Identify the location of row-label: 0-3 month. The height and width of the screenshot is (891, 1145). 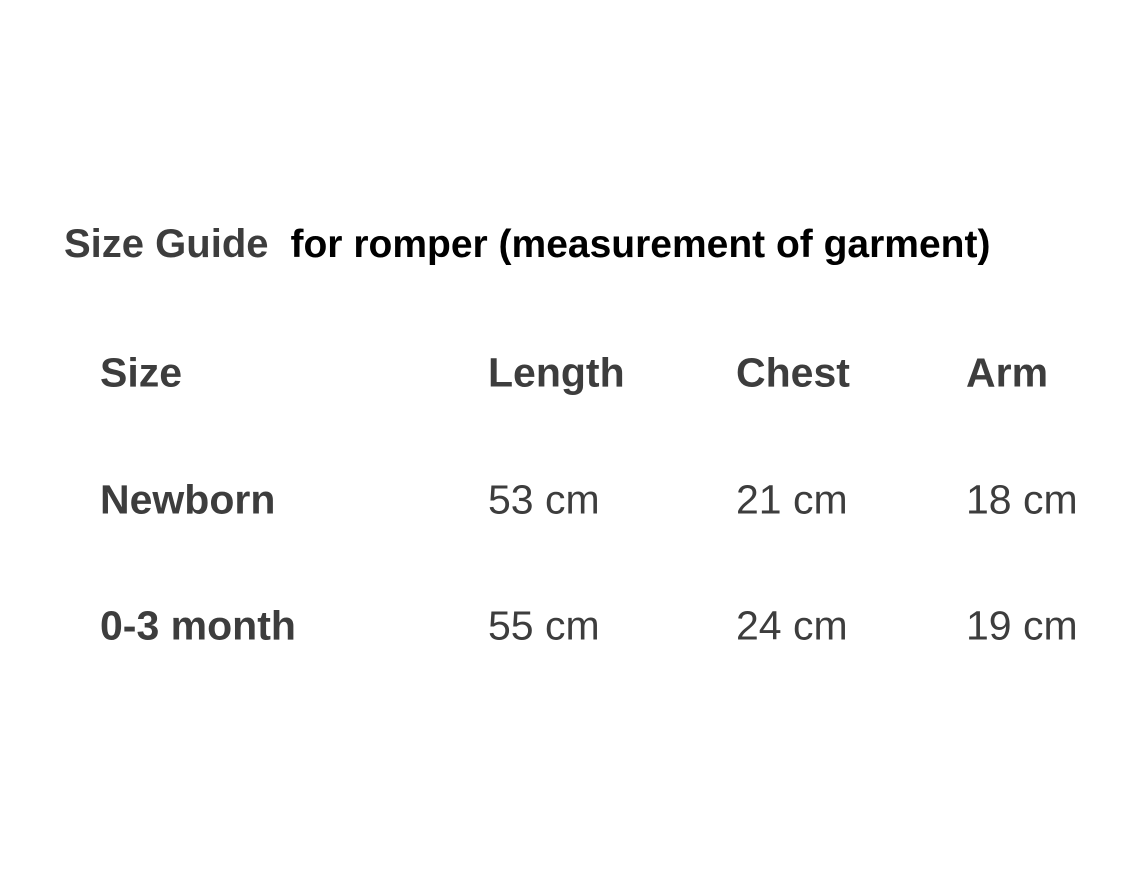
(198, 625).